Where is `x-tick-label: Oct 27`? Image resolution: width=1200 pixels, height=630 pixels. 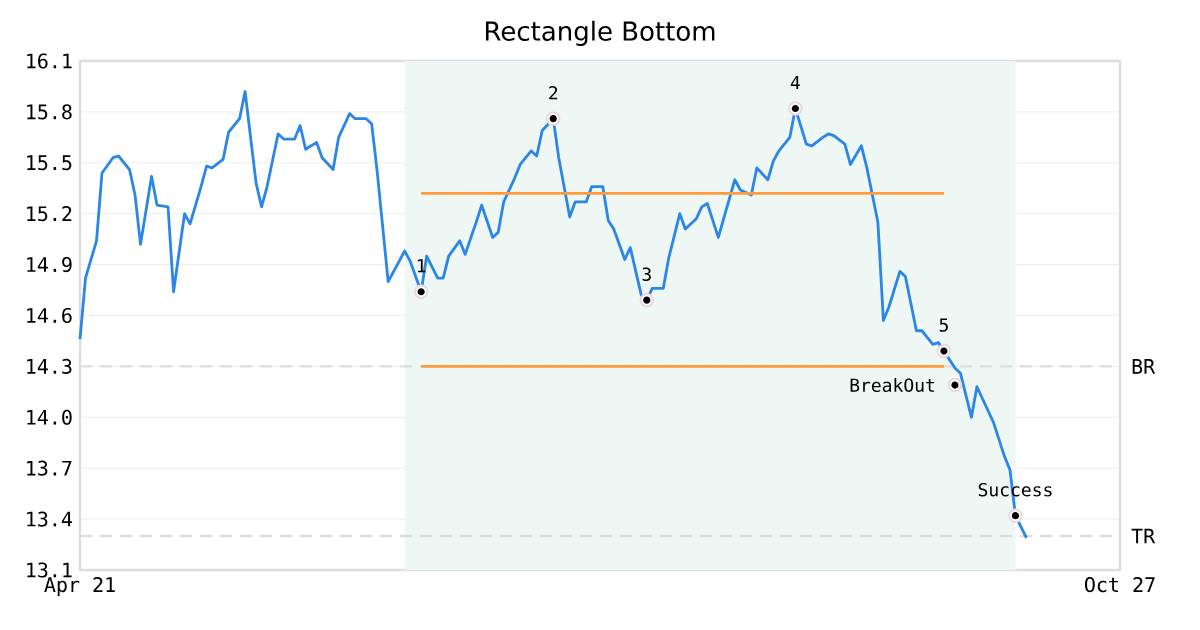 x-tick-label: Oct 27 is located at coordinates (1120, 585).